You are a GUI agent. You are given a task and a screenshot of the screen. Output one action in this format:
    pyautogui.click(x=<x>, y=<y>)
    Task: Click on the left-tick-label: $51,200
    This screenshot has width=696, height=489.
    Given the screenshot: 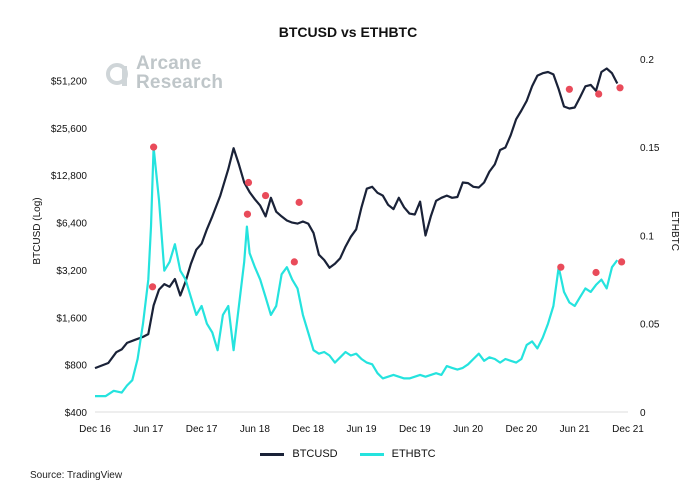 What is the action you would take?
    pyautogui.click(x=69, y=81)
    